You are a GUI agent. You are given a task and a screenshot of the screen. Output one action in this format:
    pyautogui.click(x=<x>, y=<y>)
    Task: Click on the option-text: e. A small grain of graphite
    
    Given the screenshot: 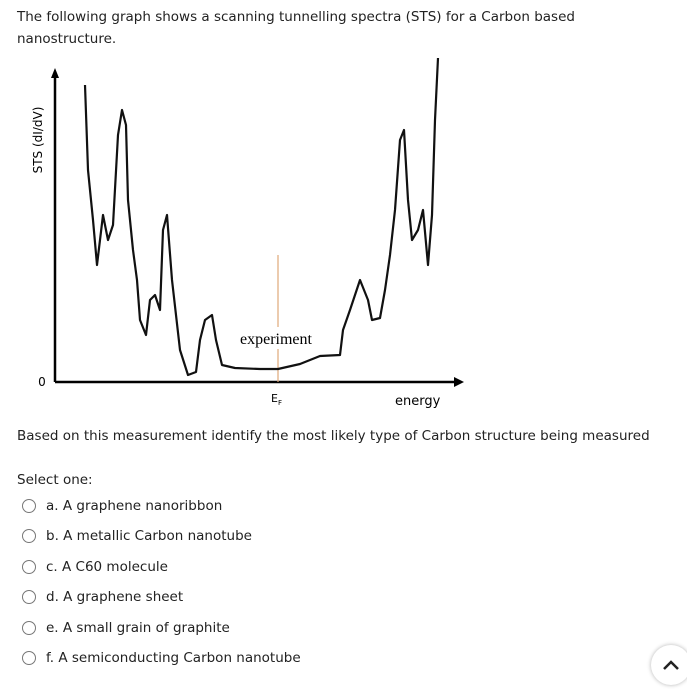 What is the action you would take?
    pyautogui.click(x=138, y=627)
    